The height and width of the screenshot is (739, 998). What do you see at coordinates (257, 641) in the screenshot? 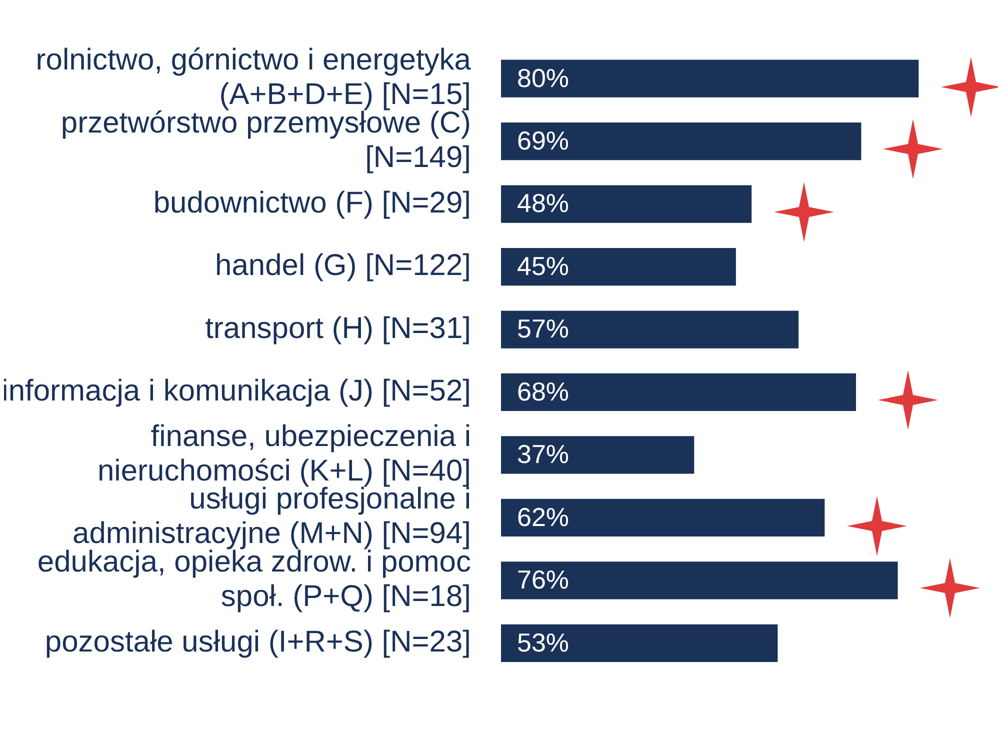
I see `y-tick-label: pozostałe usługi (I+R+S) [N=23]` at bounding box center [257, 641].